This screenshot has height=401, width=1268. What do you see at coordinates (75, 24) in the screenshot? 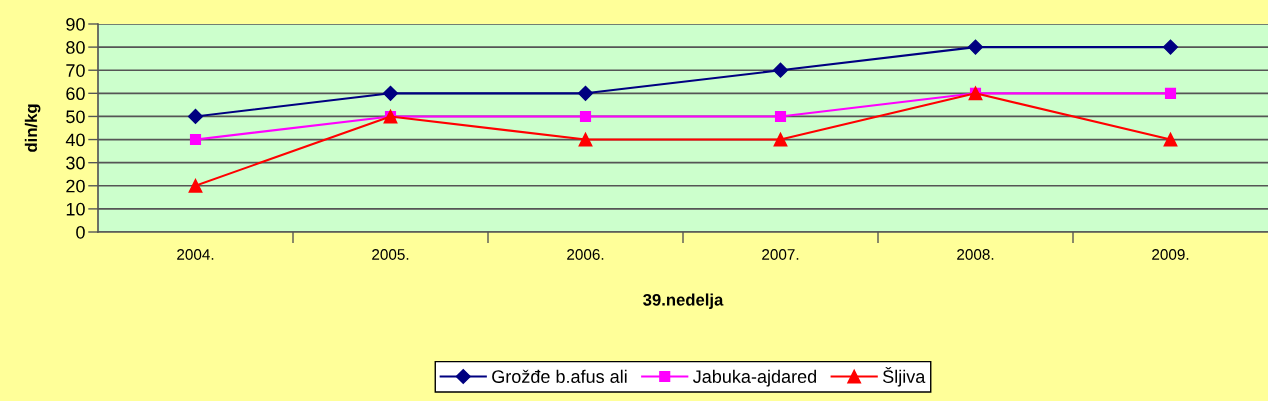
I see `y-tick-label: 90` at bounding box center [75, 24].